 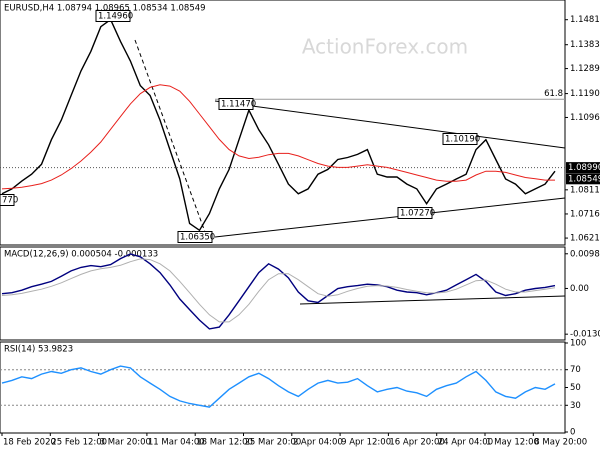 I want to click on y-tick-label: 1.06215, so click(x=585, y=239).